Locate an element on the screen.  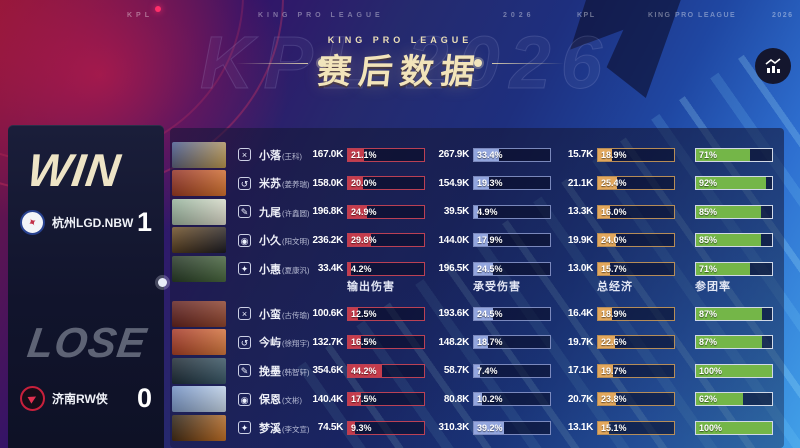
participation-header: 参团率 is located at coordinates (713, 287).